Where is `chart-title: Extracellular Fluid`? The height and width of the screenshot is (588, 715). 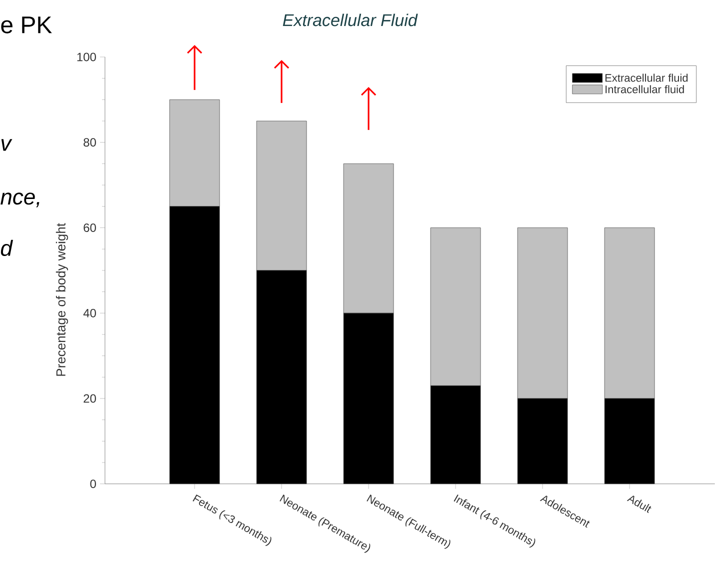
chart-title: Extracellular Fluid is located at coordinates (350, 20).